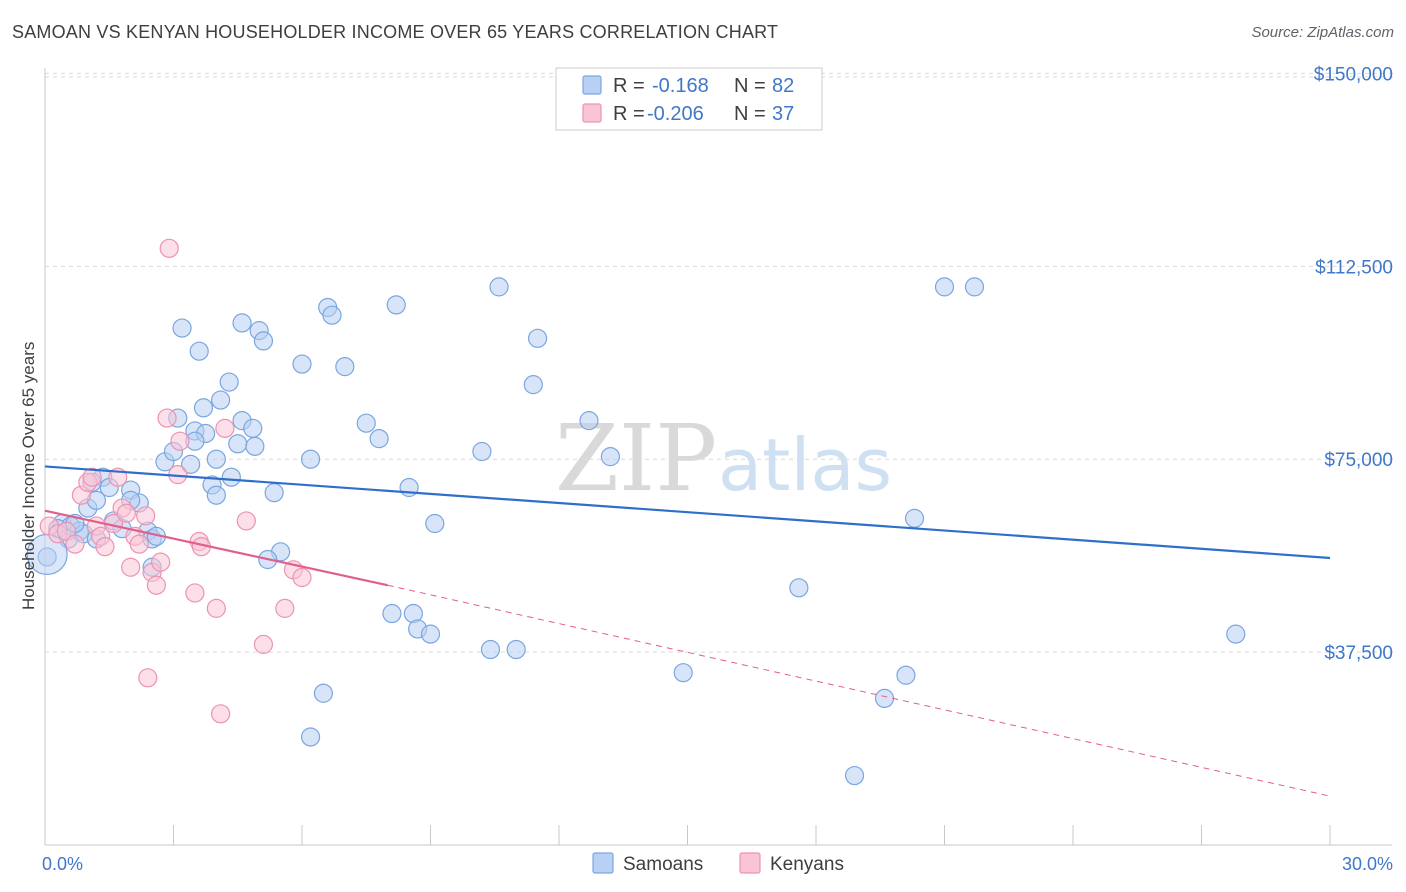 This screenshot has width=1406, height=892. I want to click on y-tick-label-3: $150,000, so click(1353, 74).